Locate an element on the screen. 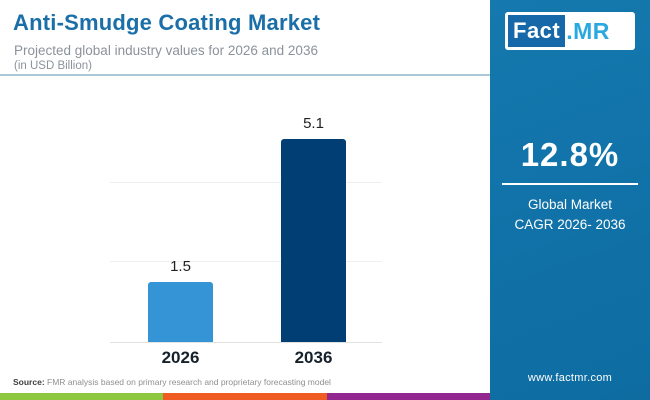 This screenshot has width=650, height=400. strip-segment-green is located at coordinates (82, 396).